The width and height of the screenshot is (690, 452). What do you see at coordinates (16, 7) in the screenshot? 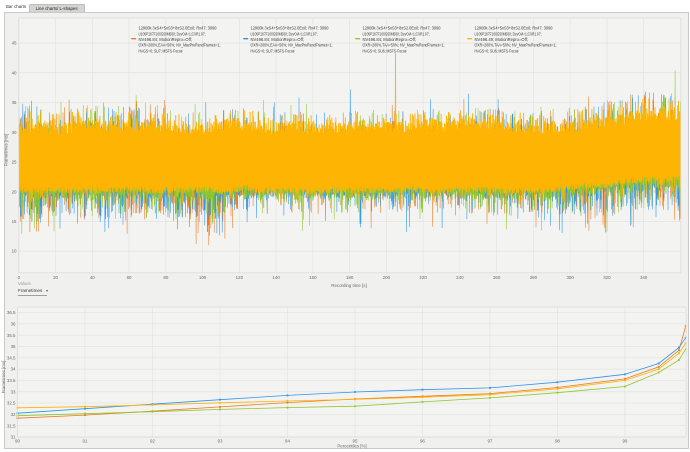
I see `tab-bar-charts: Bar charts` at bounding box center [16, 7].